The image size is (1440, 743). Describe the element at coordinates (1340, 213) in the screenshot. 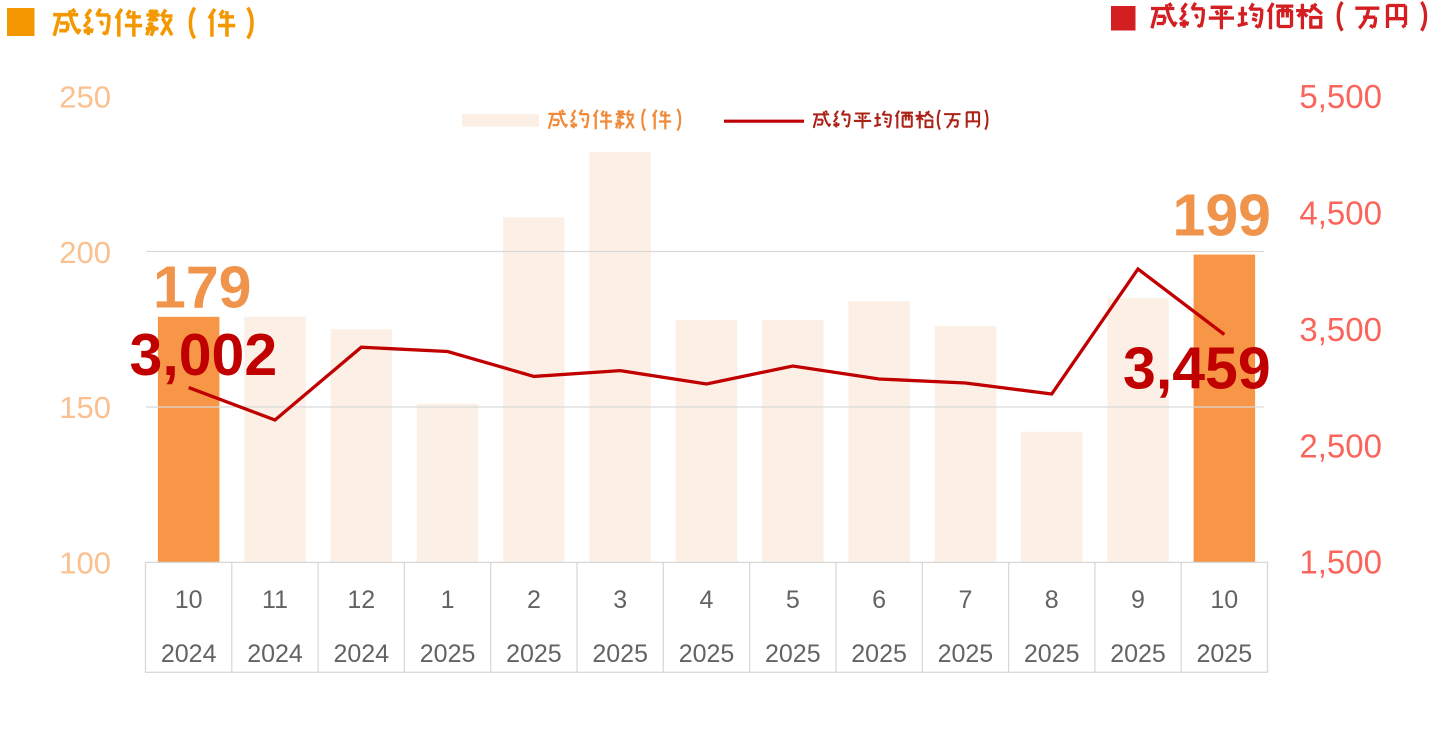

I see `svg-text: 4,500` at that location.